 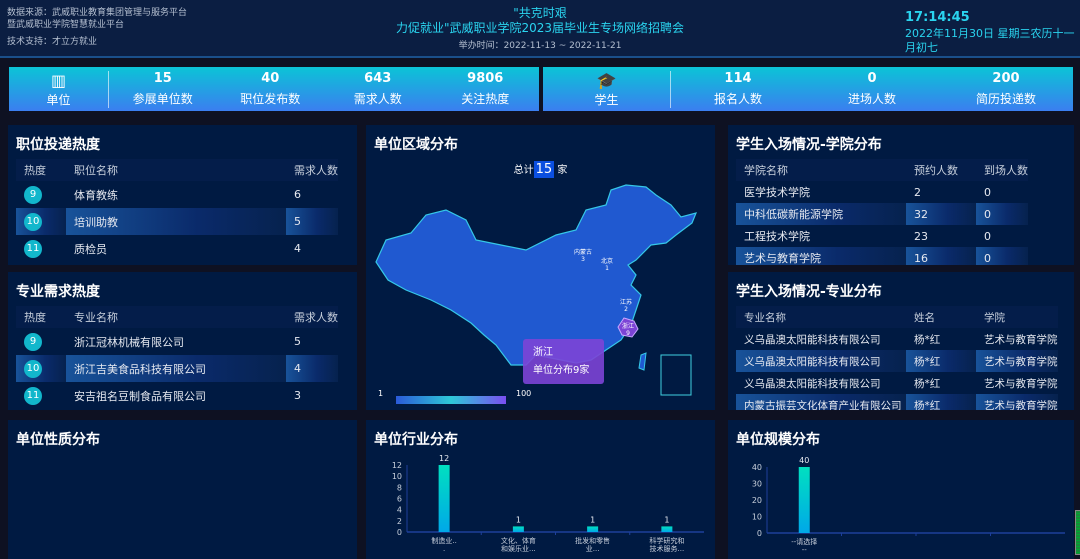 What do you see at coordinates (377, 99) in the screenshot?
I see `stat-label: 需求人数` at bounding box center [377, 99].